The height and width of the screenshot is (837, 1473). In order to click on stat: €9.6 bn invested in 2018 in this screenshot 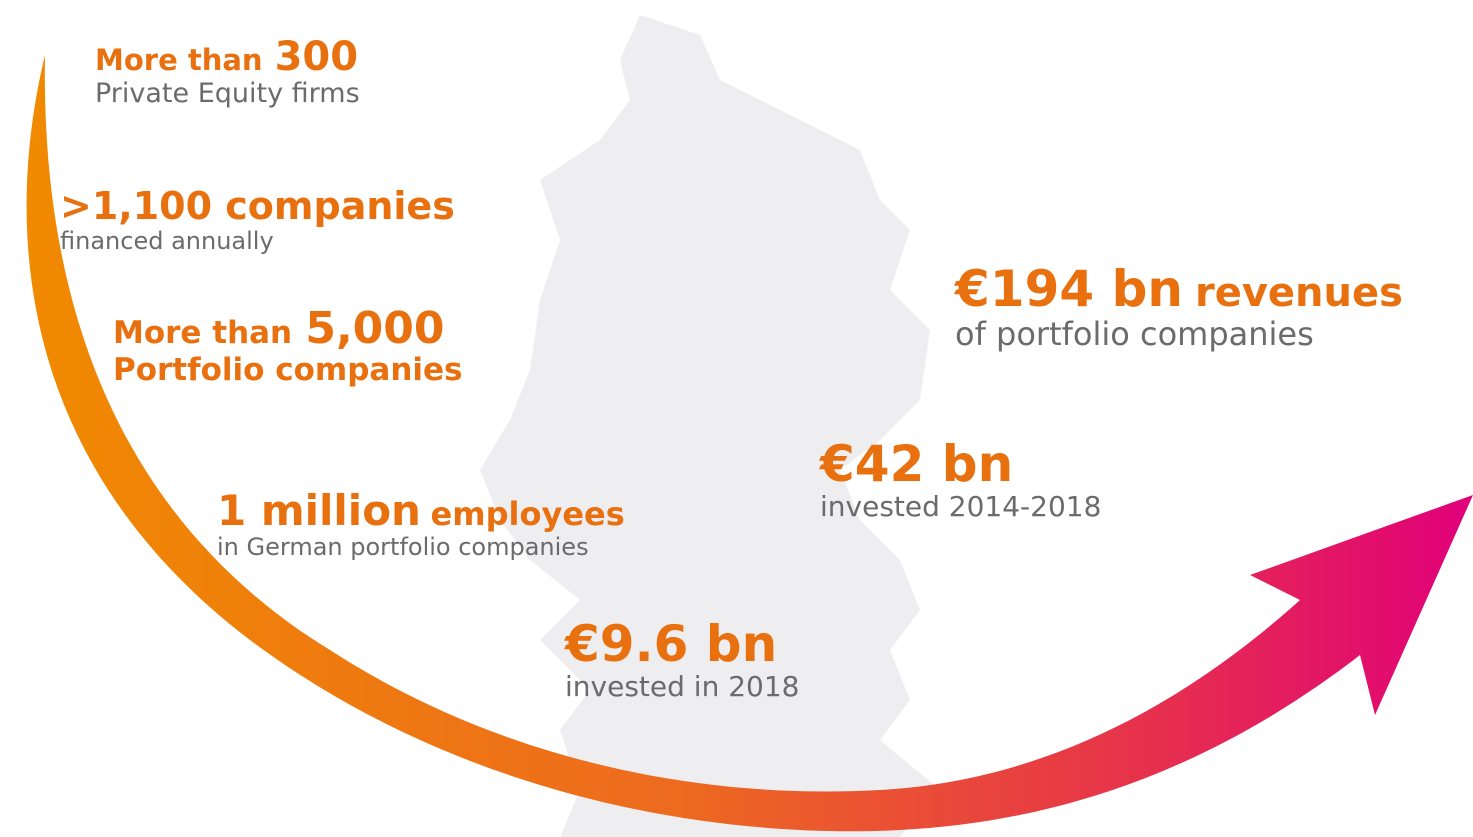, I will do `click(682, 660)`.